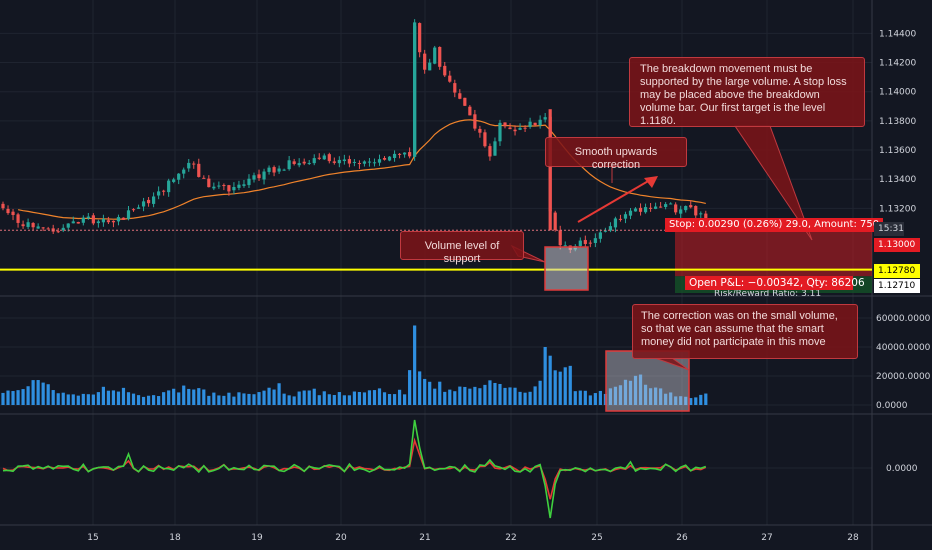  I want to click on time-tick-label: 26, so click(682, 538).